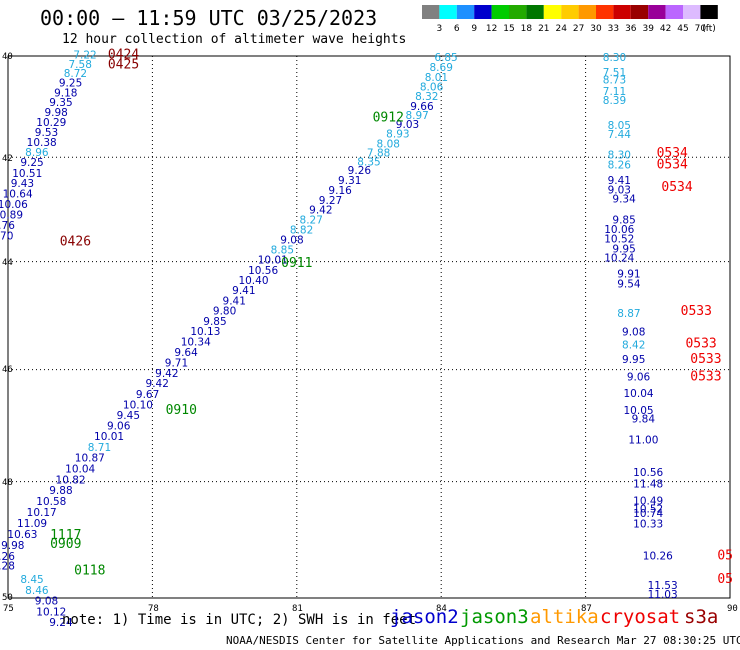 This screenshot has width=740, height=650. What do you see at coordinates (90, 459) in the screenshot?
I see `wave-height-value: 10.87` at bounding box center [90, 459].